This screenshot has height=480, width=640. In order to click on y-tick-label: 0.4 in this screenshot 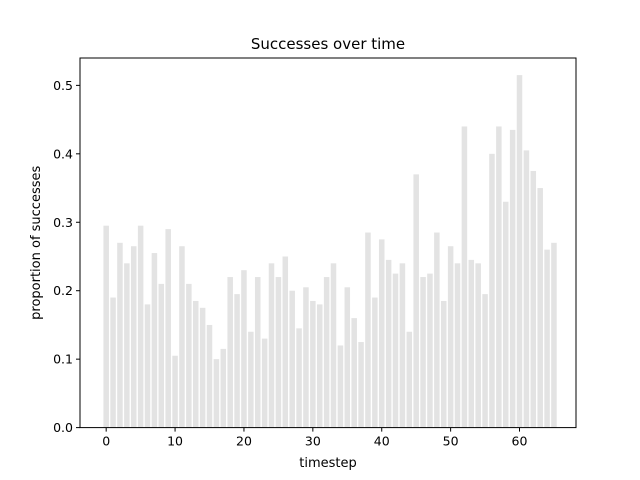, I will do `click(63, 153)`.